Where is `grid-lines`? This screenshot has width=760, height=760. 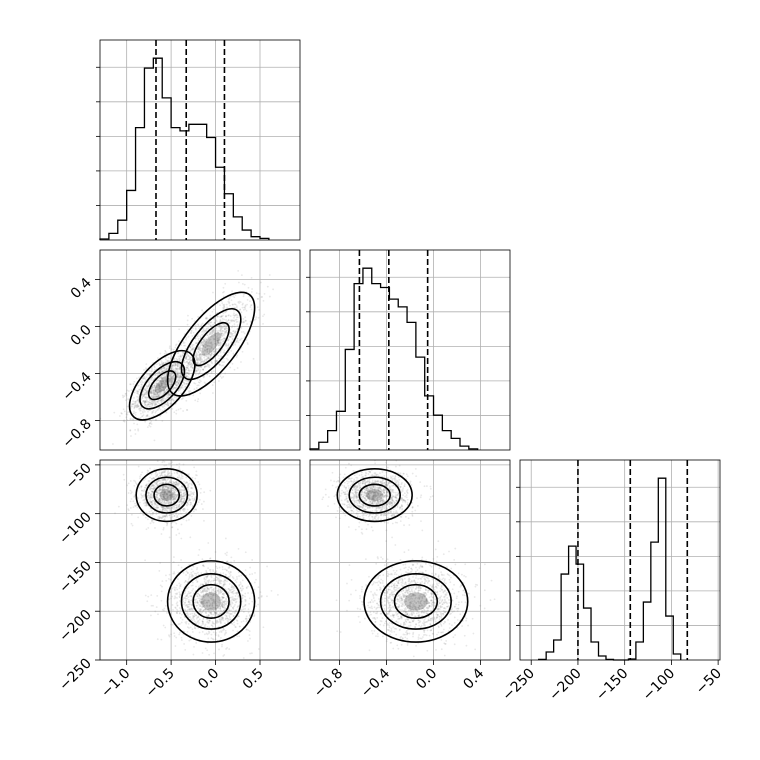 grid-lines is located at coordinates (200, 140).